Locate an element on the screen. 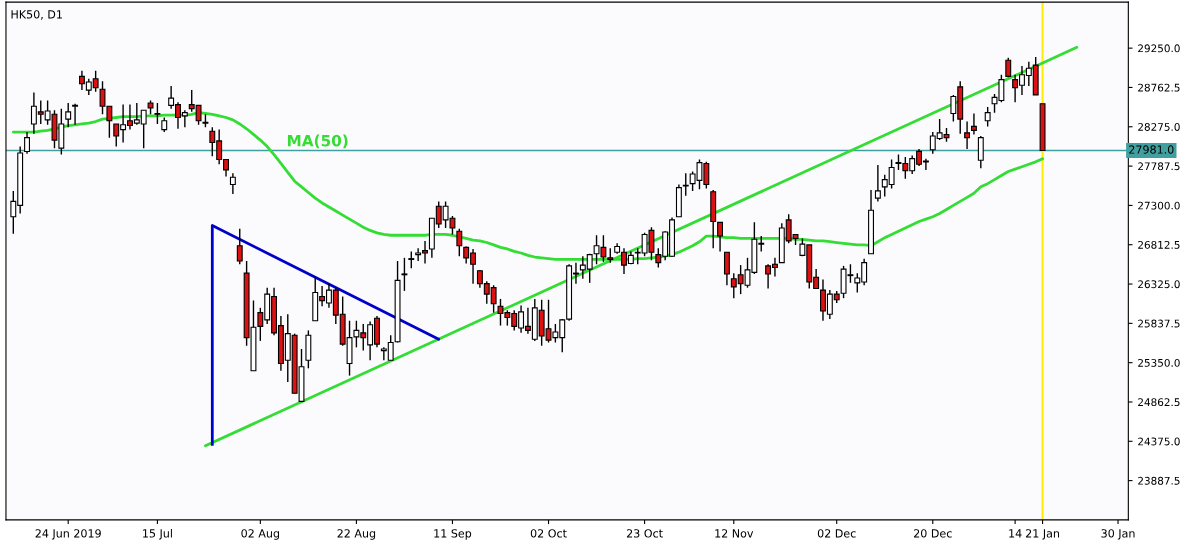  ref-line-label: 27981.0 is located at coordinates (1151, 149).